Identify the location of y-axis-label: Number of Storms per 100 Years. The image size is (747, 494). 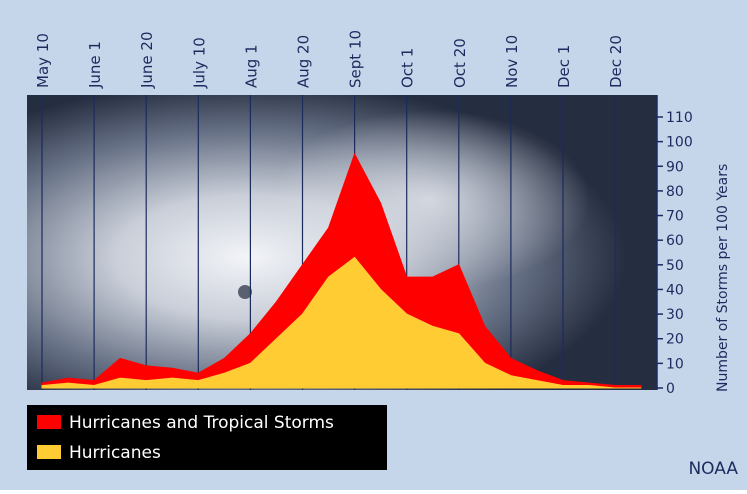
(723, 278).